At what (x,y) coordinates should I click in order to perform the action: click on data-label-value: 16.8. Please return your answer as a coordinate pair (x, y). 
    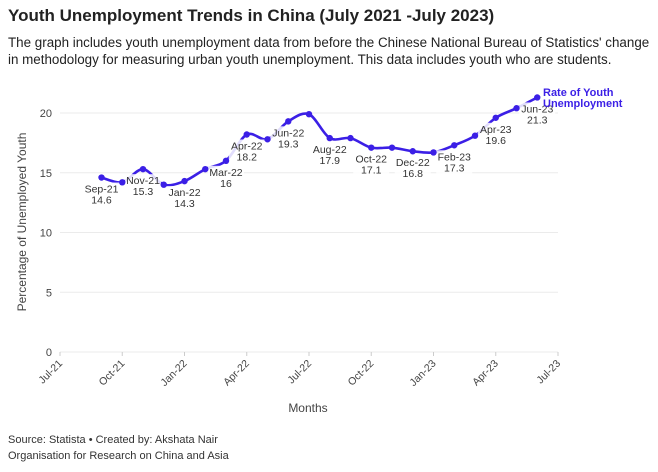
    Looking at the image, I should click on (413, 174).